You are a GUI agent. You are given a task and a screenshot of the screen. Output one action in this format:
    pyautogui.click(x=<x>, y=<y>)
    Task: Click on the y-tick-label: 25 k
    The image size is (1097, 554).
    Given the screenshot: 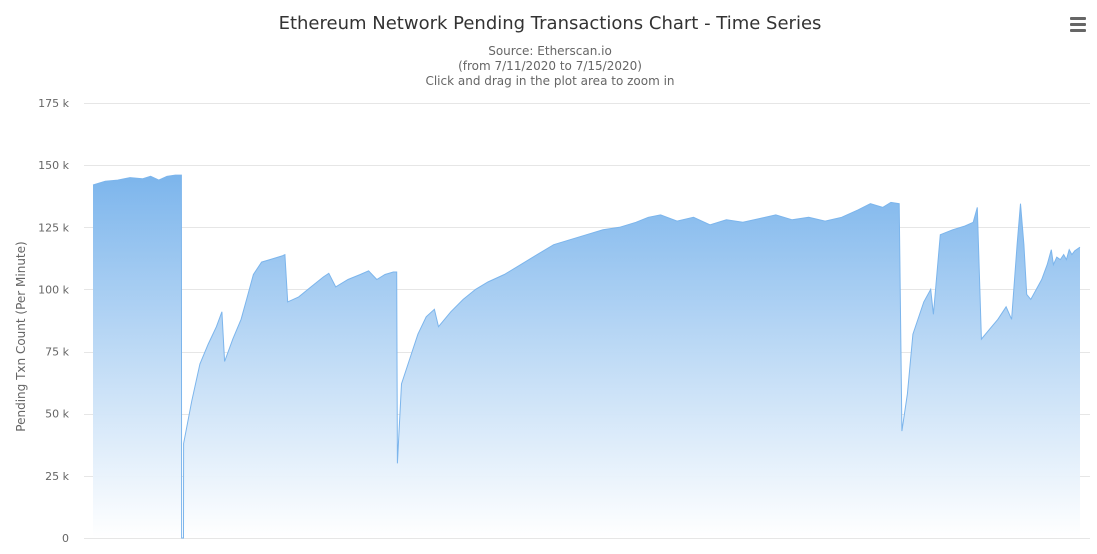 What is the action you would take?
    pyautogui.click(x=57, y=476)
    